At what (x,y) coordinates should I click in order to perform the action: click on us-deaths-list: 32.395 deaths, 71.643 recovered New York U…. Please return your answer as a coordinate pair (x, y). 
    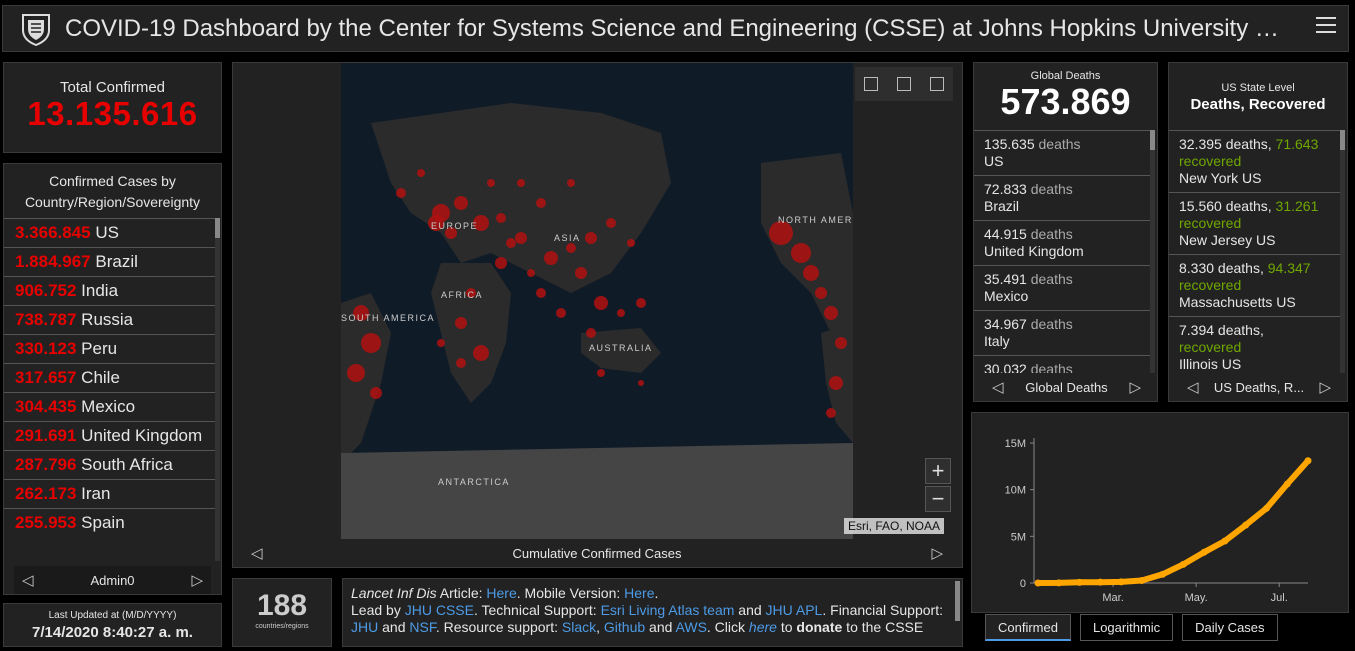
    Looking at the image, I should click on (1255, 251).